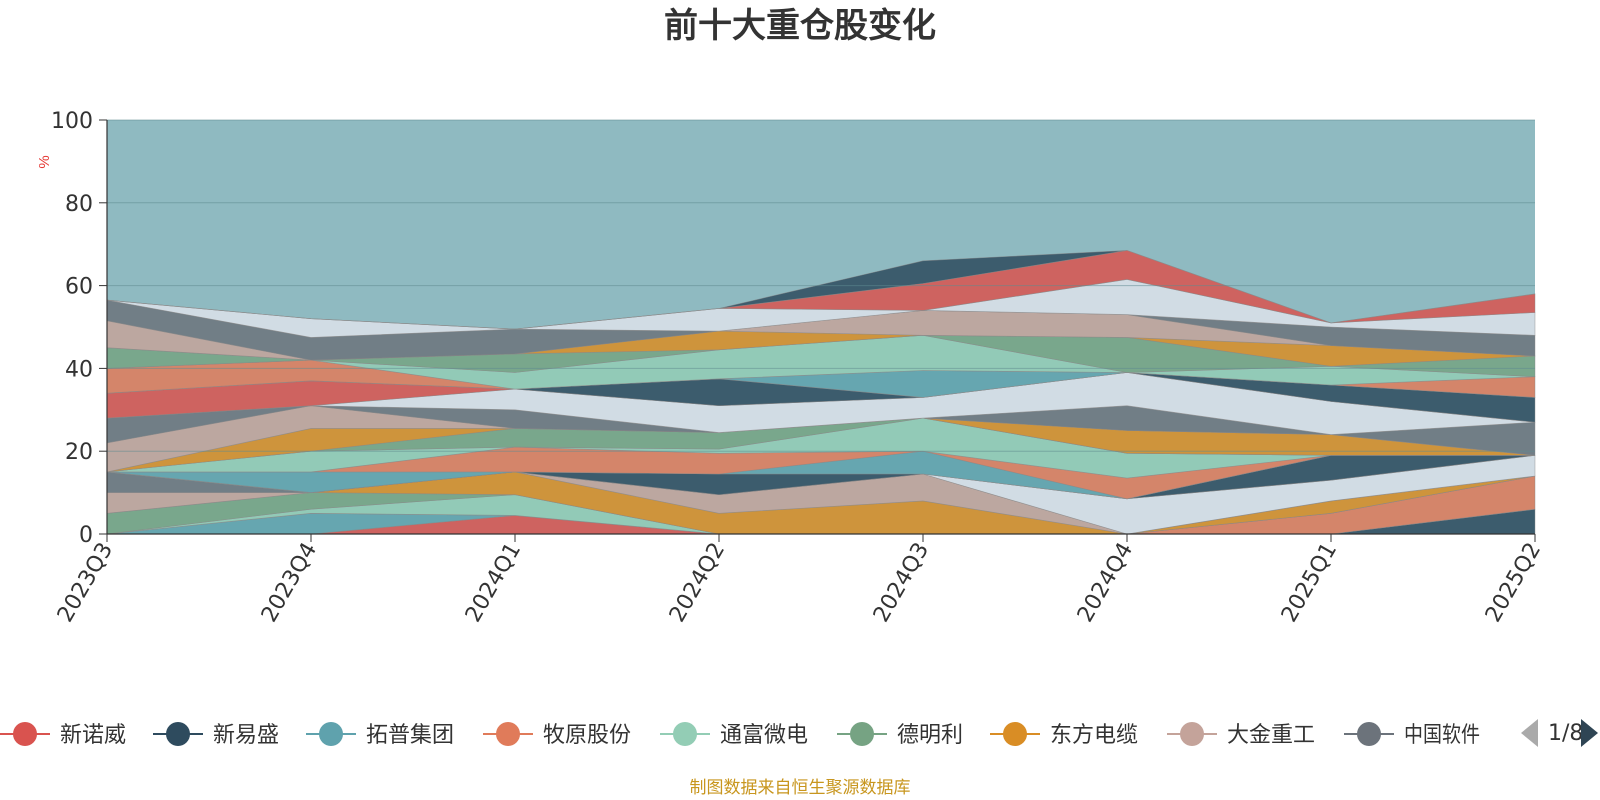 The image size is (1600, 800). Describe the element at coordinates (1529, 733) in the screenshot. I see `legend-prev-page-icon` at that location.